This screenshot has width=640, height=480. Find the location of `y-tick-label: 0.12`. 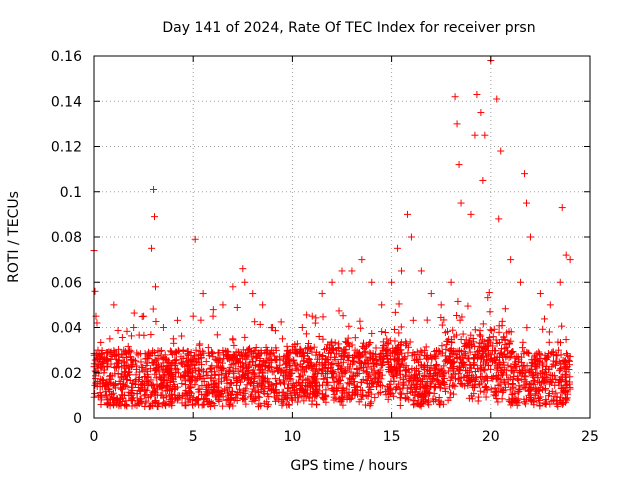

y-tick-label: 0.12 is located at coordinates (66, 148).